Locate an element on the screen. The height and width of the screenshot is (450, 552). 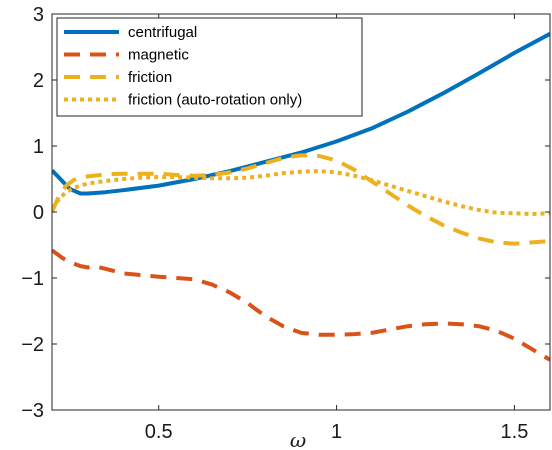
y-tick-label: −2 is located at coordinates (32, 345).